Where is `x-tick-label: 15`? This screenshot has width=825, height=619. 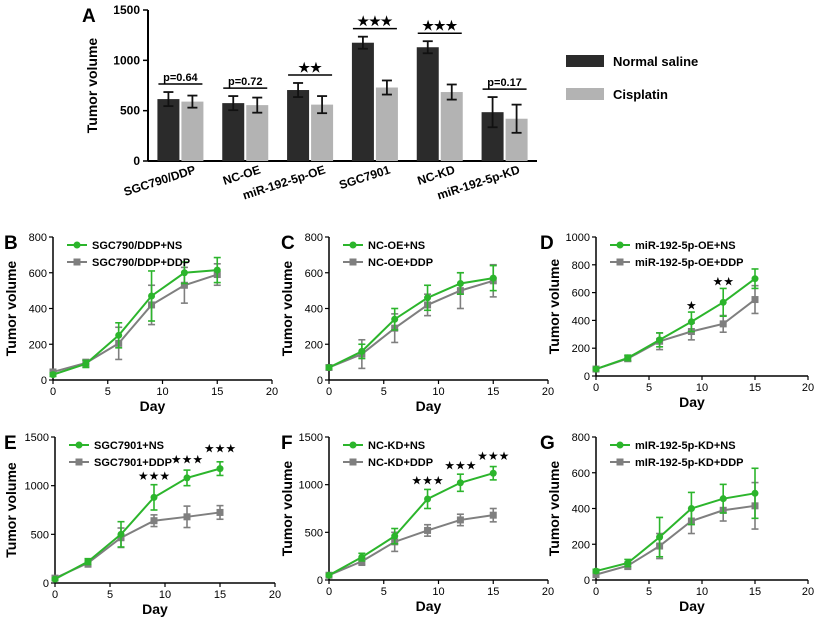
x-tick-label: 15 is located at coordinates (217, 392).